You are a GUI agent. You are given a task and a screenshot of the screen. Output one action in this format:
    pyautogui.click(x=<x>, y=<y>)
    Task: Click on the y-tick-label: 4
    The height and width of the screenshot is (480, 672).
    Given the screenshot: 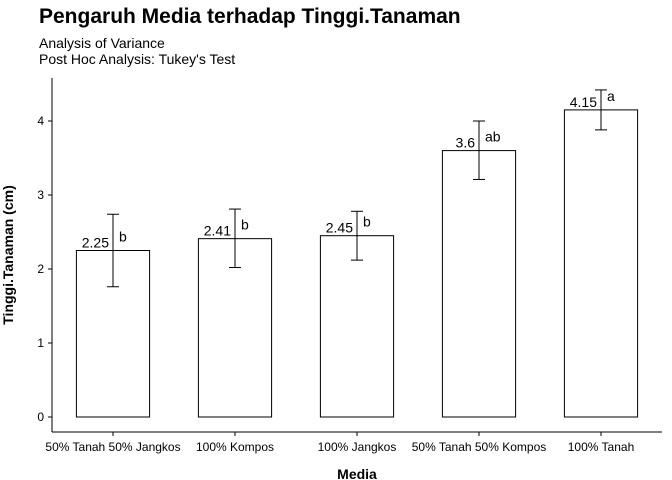 What is the action you would take?
    pyautogui.click(x=40, y=121)
    